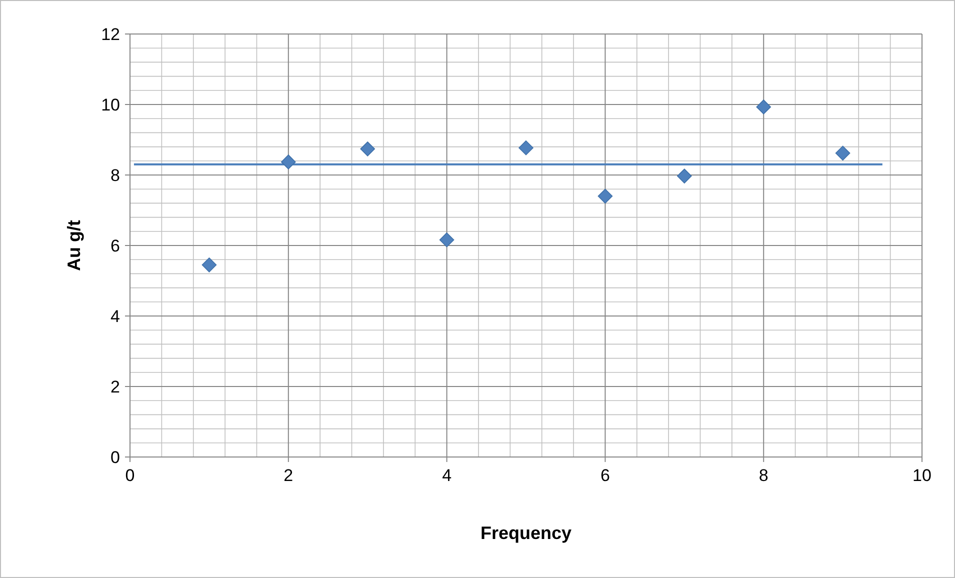  Describe the element at coordinates (130, 475) in the screenshot. I see `x-tick-label: 0` at that location.